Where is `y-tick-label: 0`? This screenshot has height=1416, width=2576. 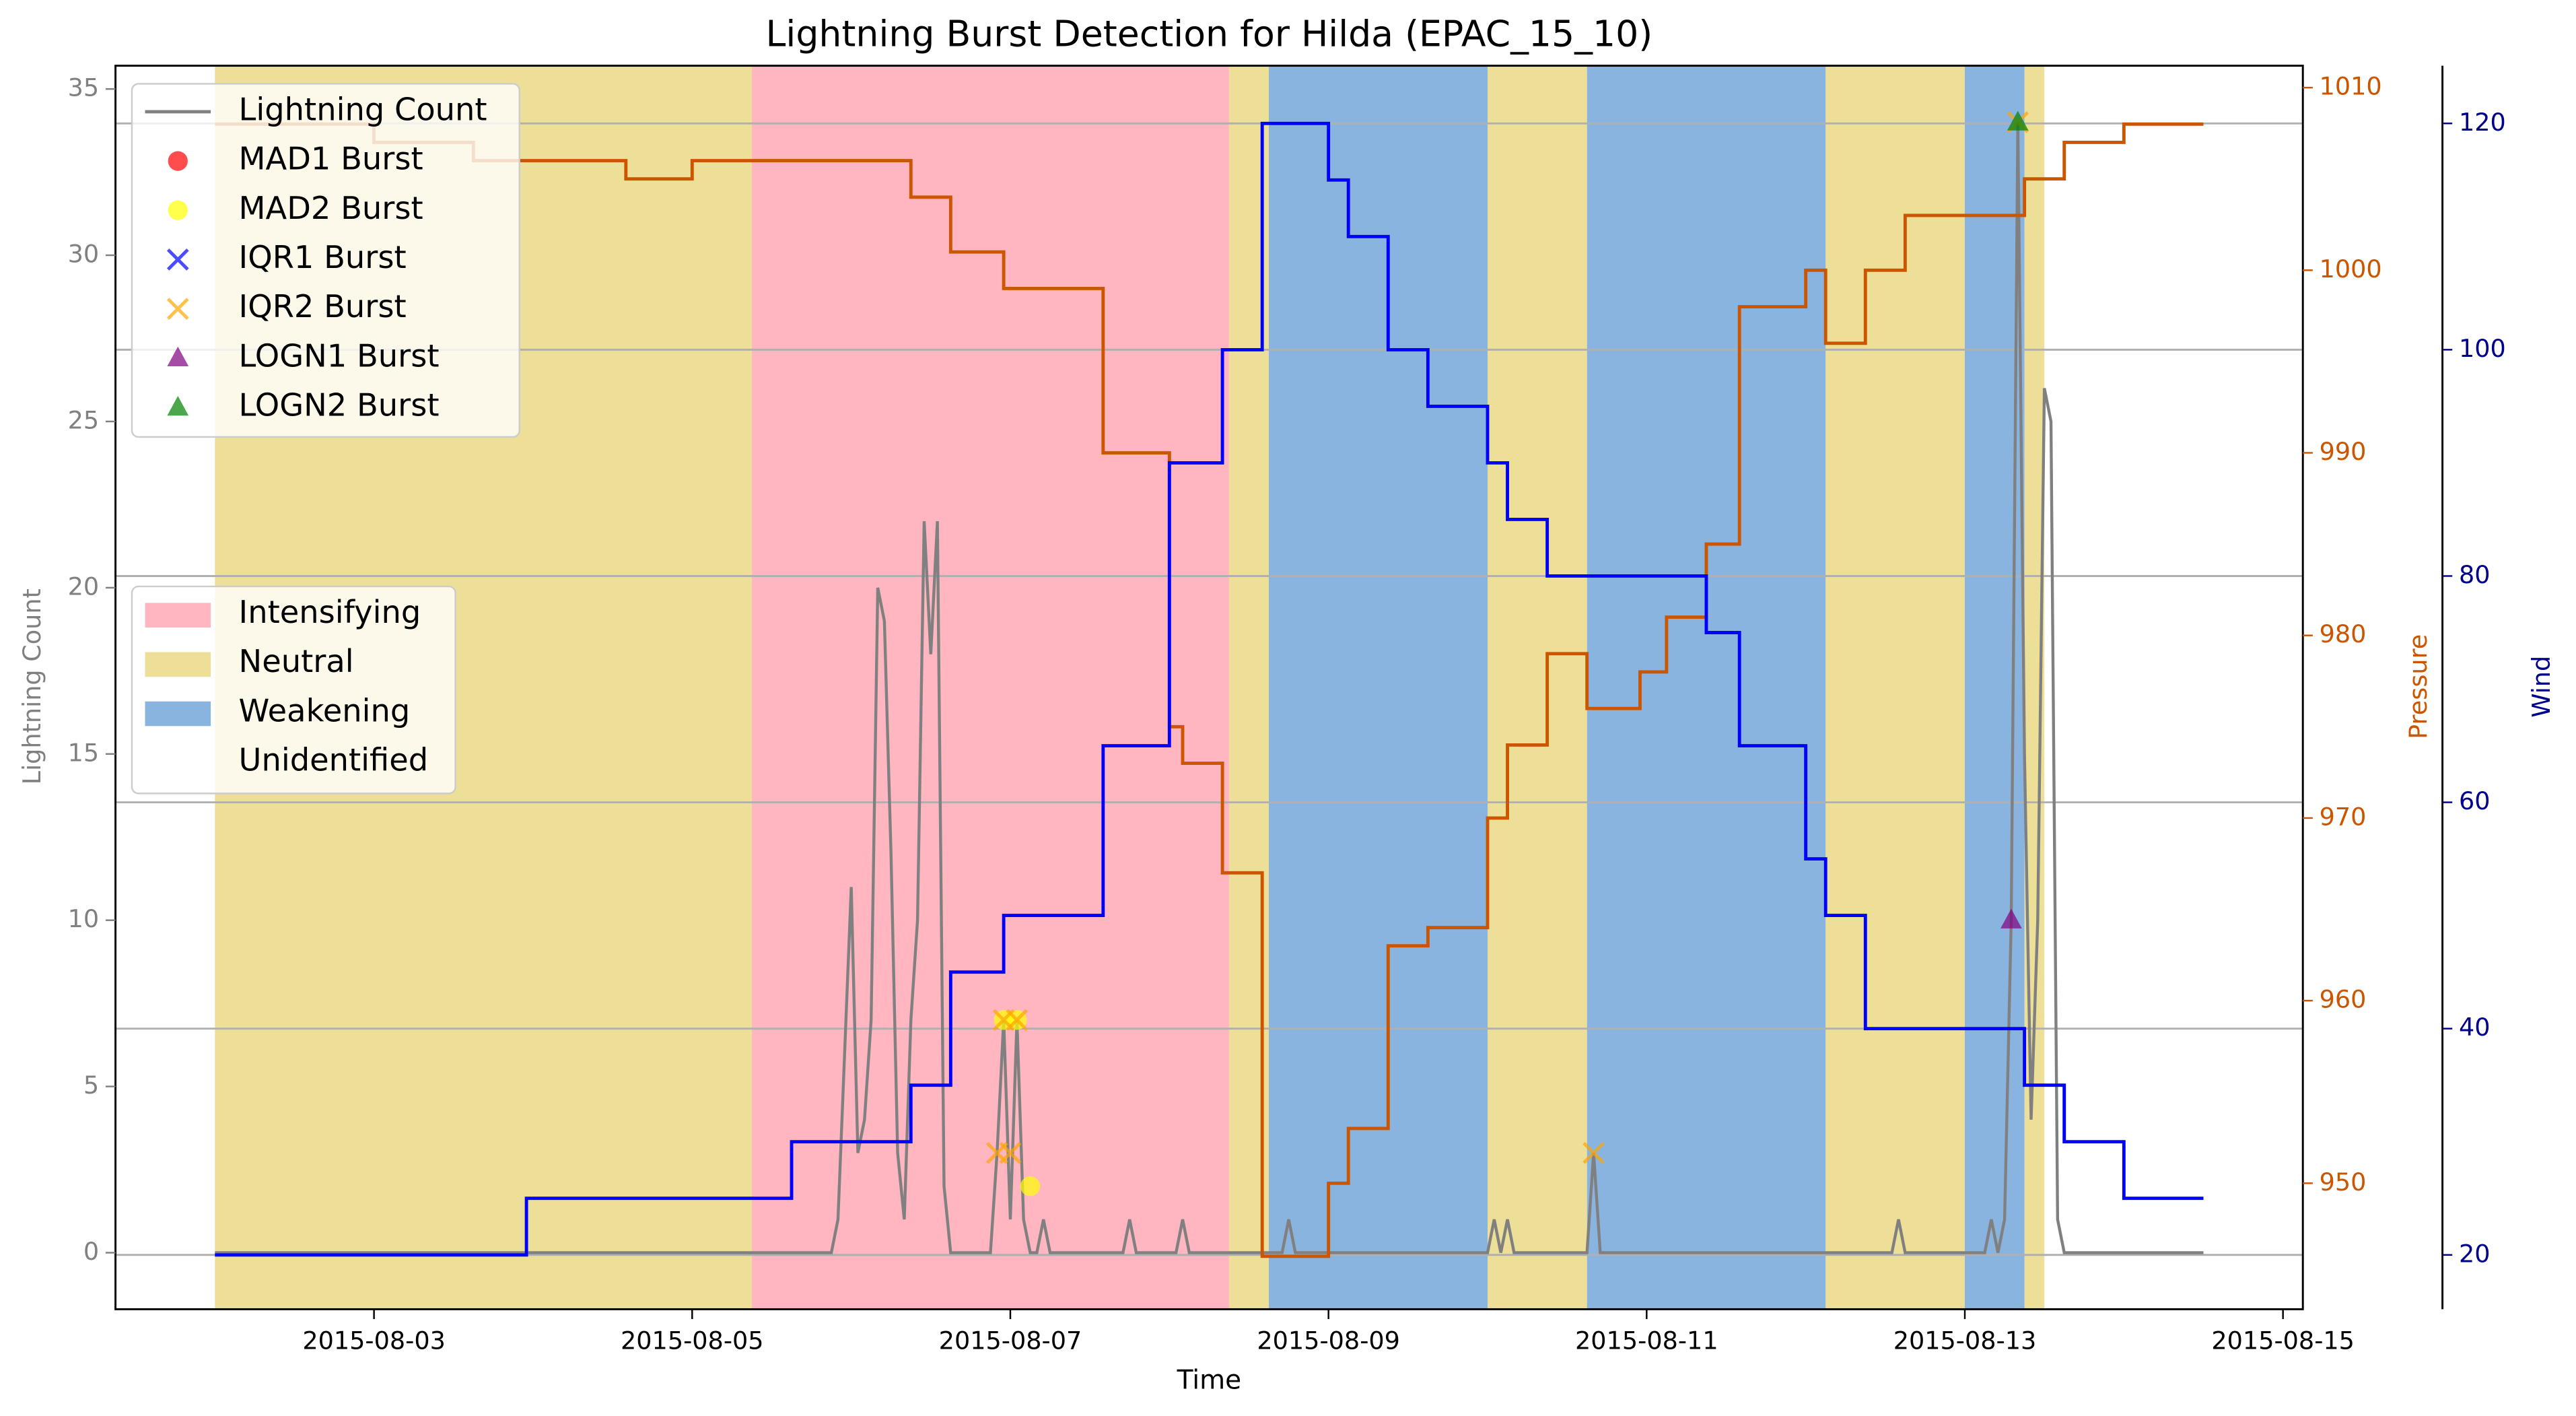
y-tick-label: 0 is located at coordinates (91, 1251).